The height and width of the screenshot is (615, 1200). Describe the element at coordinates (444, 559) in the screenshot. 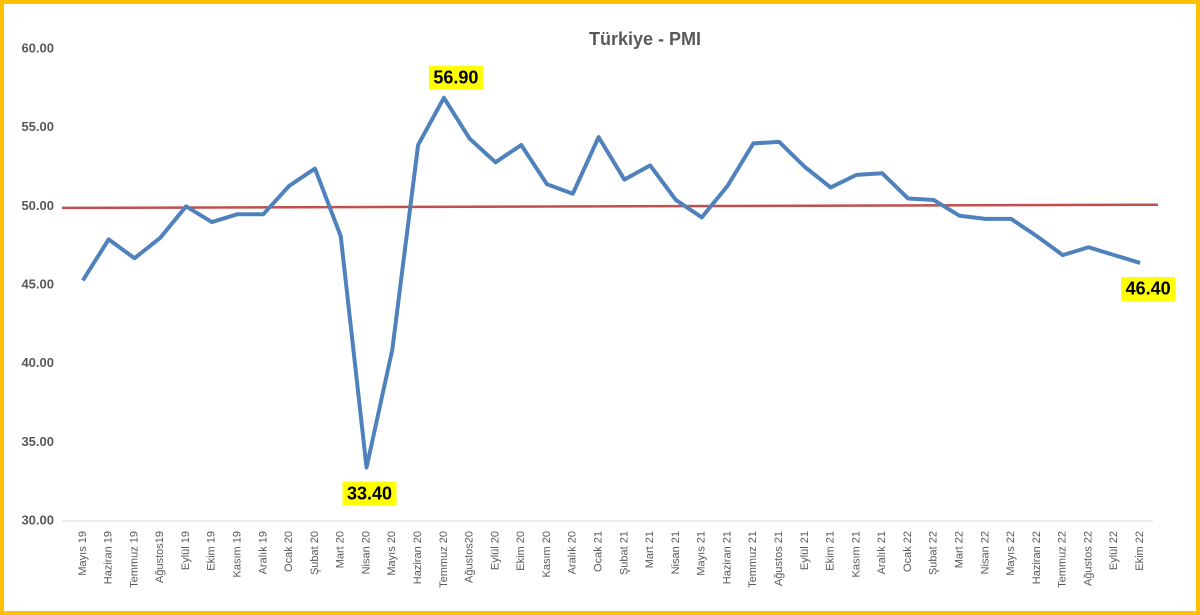

I see `x-tick-label: Temmuz 20` at that location.